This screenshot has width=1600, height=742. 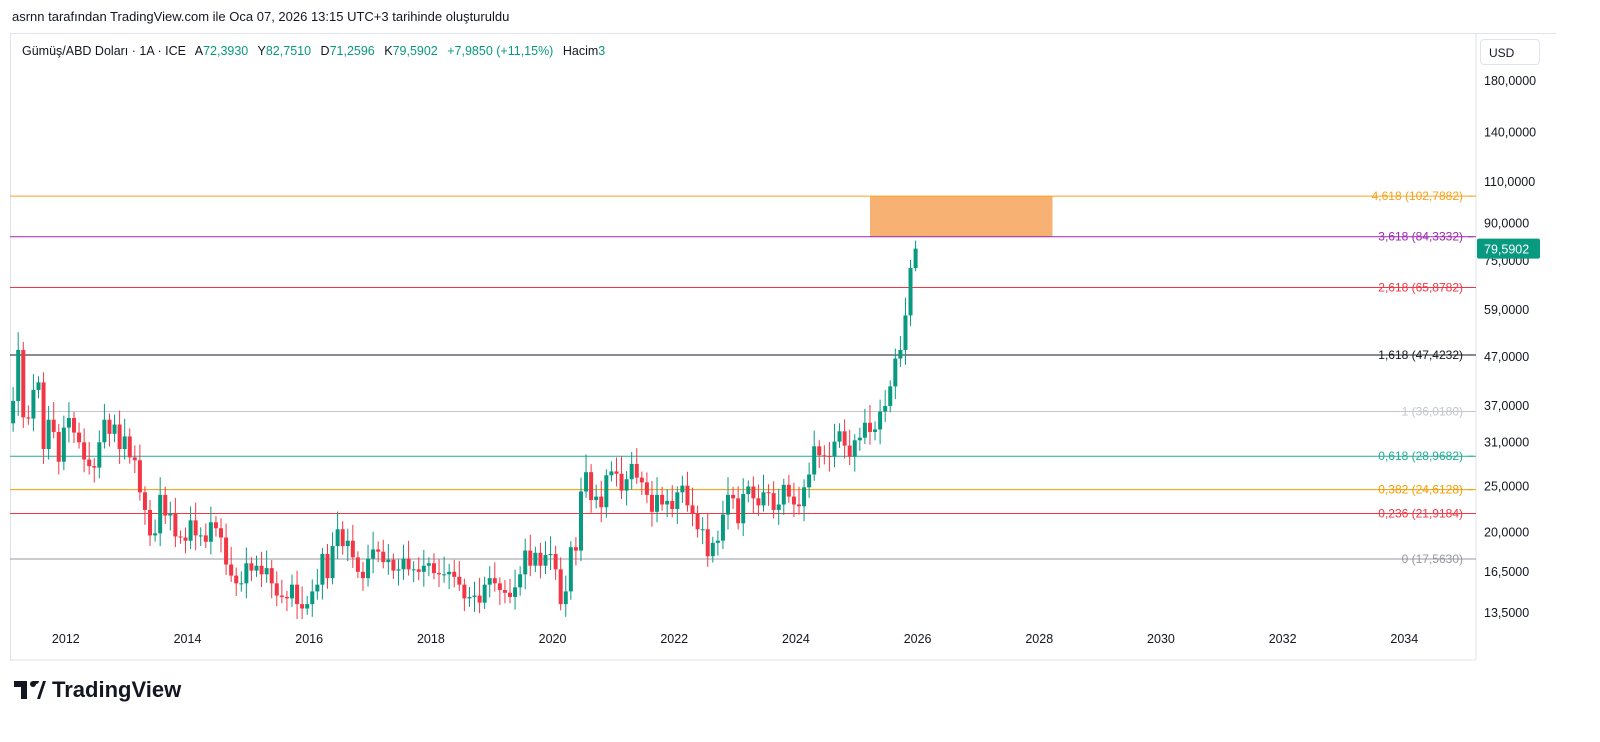 What do you see at coordinates (796, 639) in the screenshot?
I see `time-tick: 2024` at bounding box center [796, 639].